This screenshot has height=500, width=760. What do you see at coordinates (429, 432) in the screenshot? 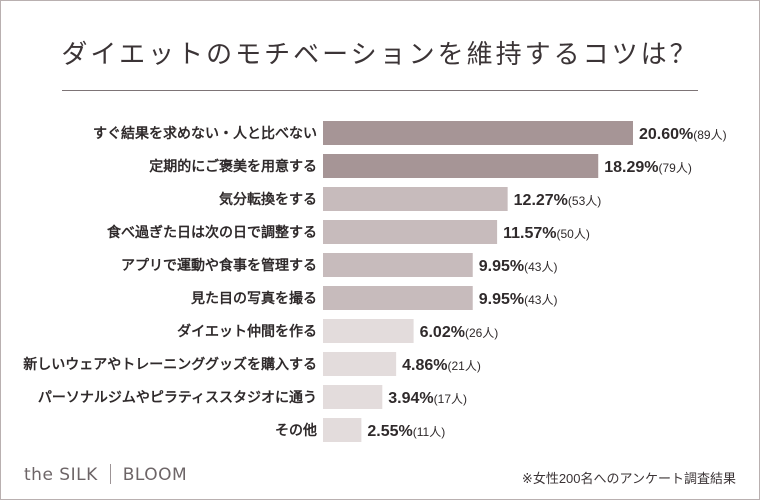
I see `value-count: (11人)` at bounding box center [429, 432].